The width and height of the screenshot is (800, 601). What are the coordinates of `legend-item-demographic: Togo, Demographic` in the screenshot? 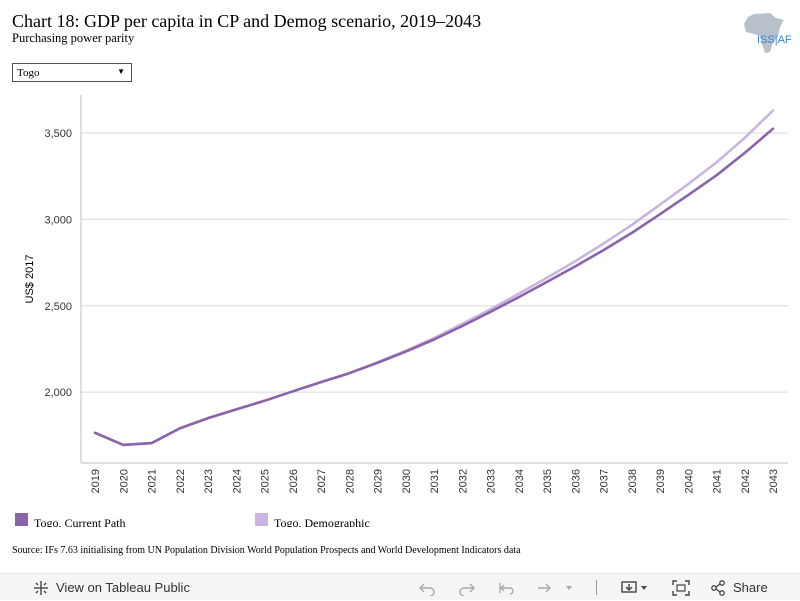 It's located at (370, 519).